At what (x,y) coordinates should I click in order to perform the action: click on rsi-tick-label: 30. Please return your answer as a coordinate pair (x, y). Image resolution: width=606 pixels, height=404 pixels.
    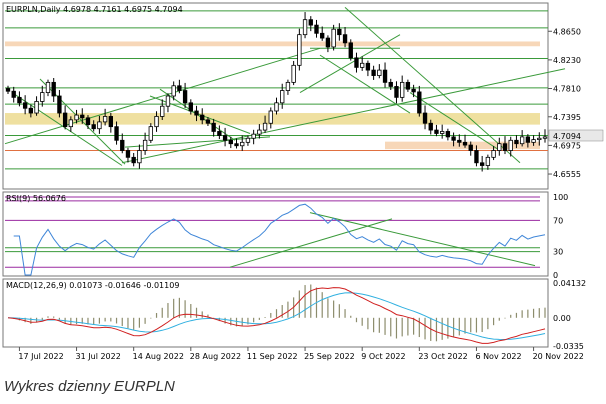
    Looking at the image, I should click on (558, 252).